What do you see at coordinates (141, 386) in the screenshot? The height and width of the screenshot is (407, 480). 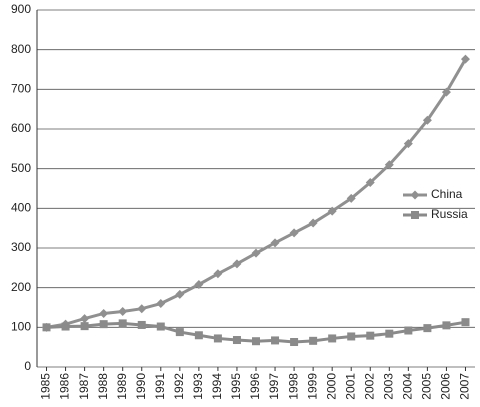 I see `x-tick-label: 1990` at bounding box center [141, 386].